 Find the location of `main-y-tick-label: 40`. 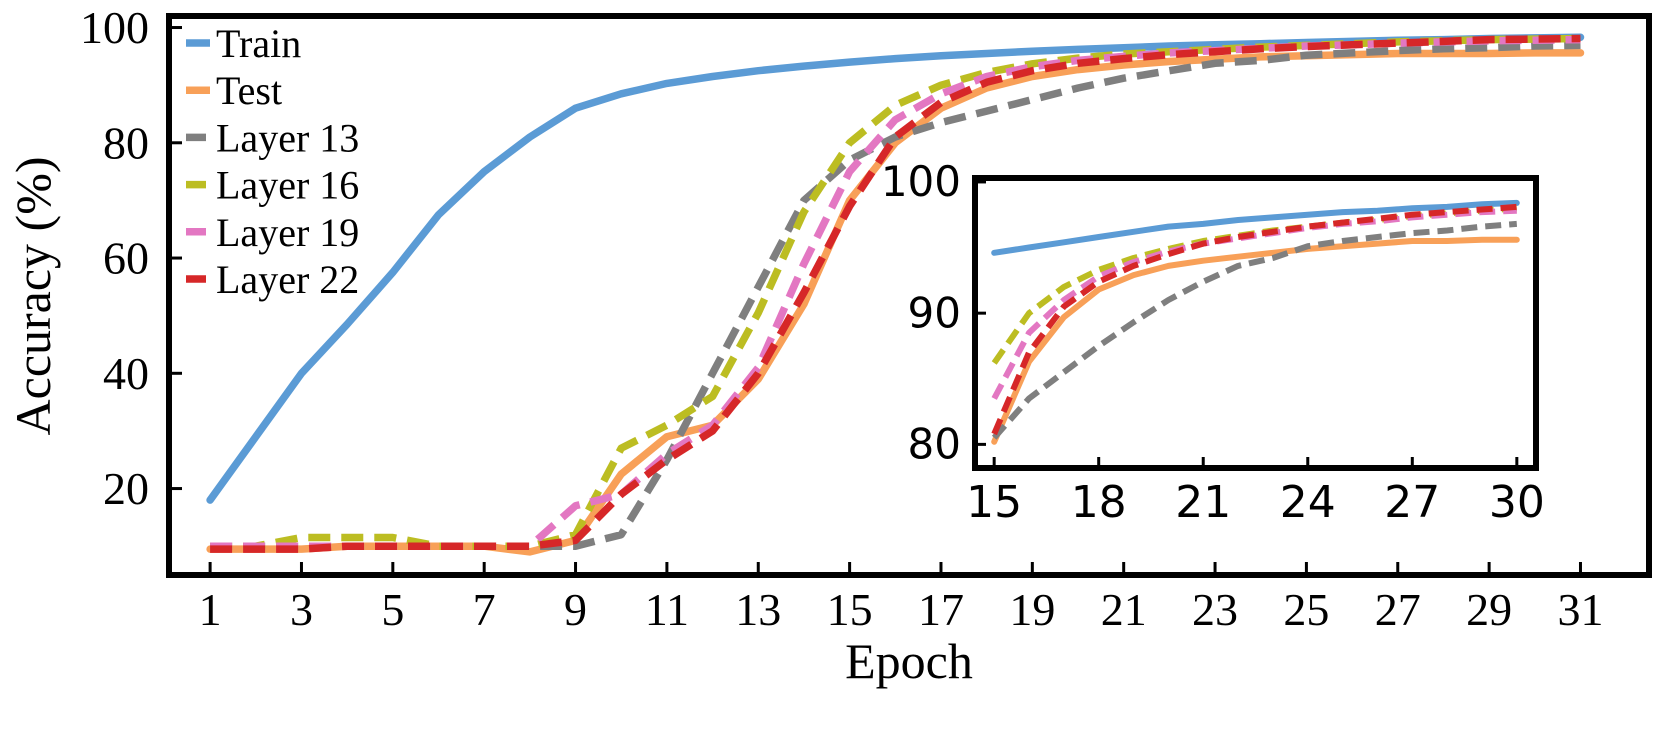

main-y-tick-label: 40 is located at coordinates (126, 373).